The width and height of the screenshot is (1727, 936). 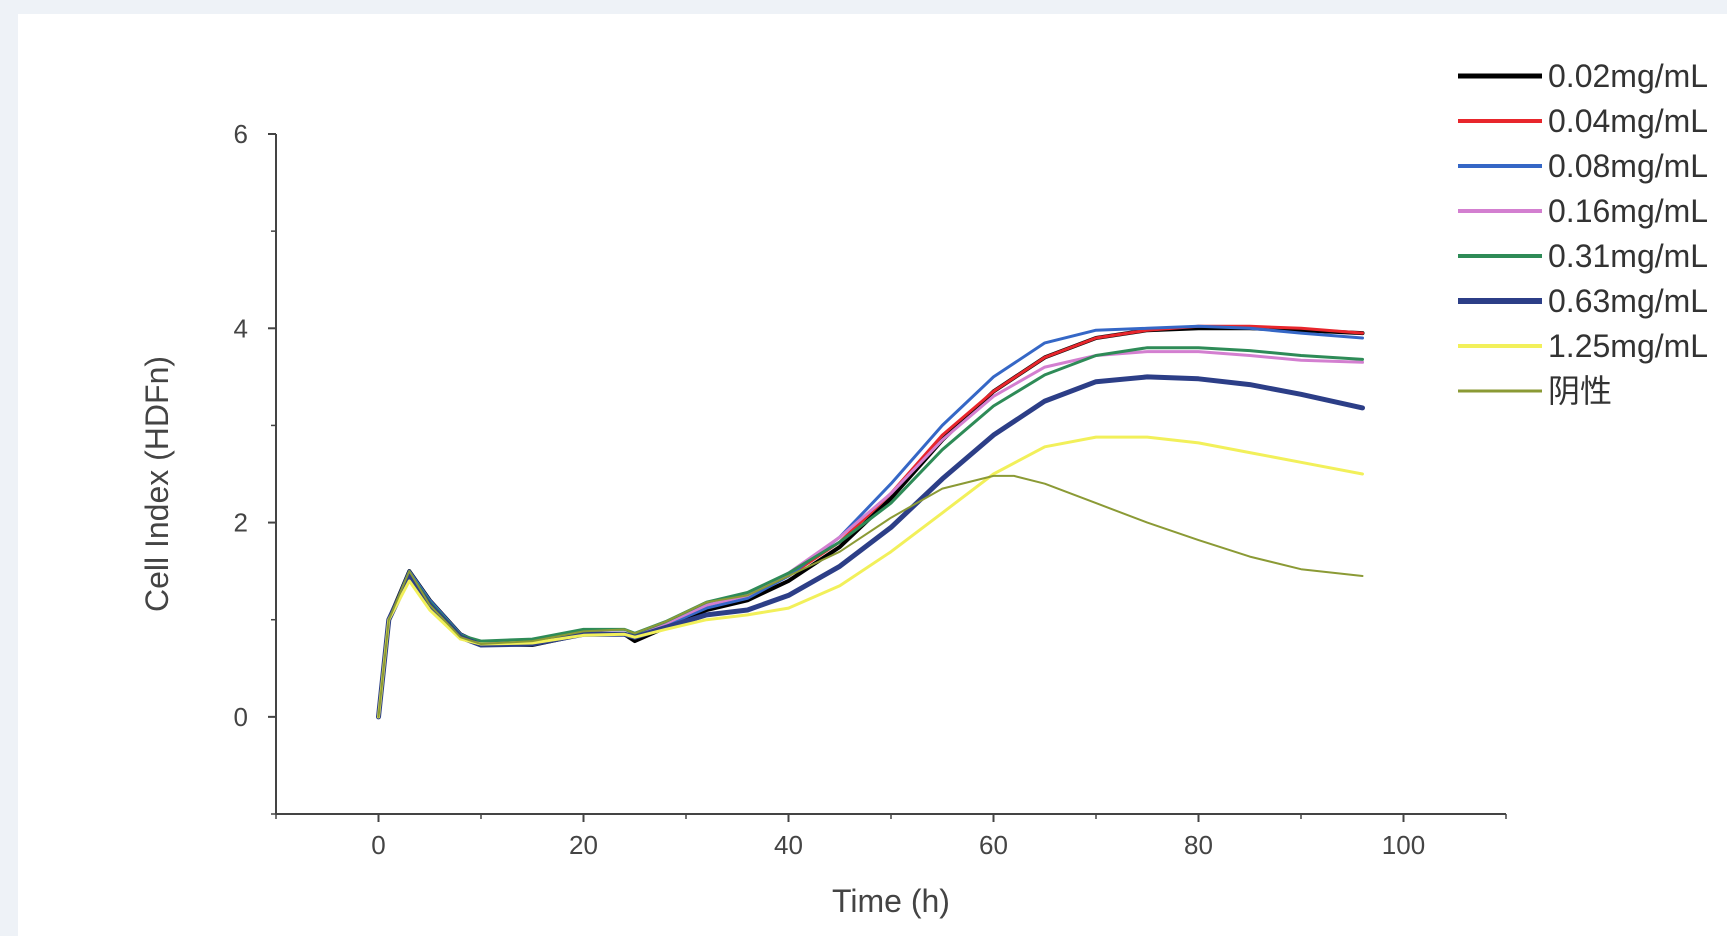 What do you see at coordinates (1628, 211) in the screenshot?
I see `legend-label: 0.16mg/mL` at bounding box center [1628, 211].